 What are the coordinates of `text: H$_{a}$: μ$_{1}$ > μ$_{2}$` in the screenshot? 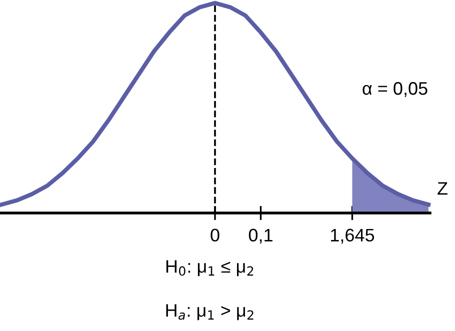 It's located at (210, 312).